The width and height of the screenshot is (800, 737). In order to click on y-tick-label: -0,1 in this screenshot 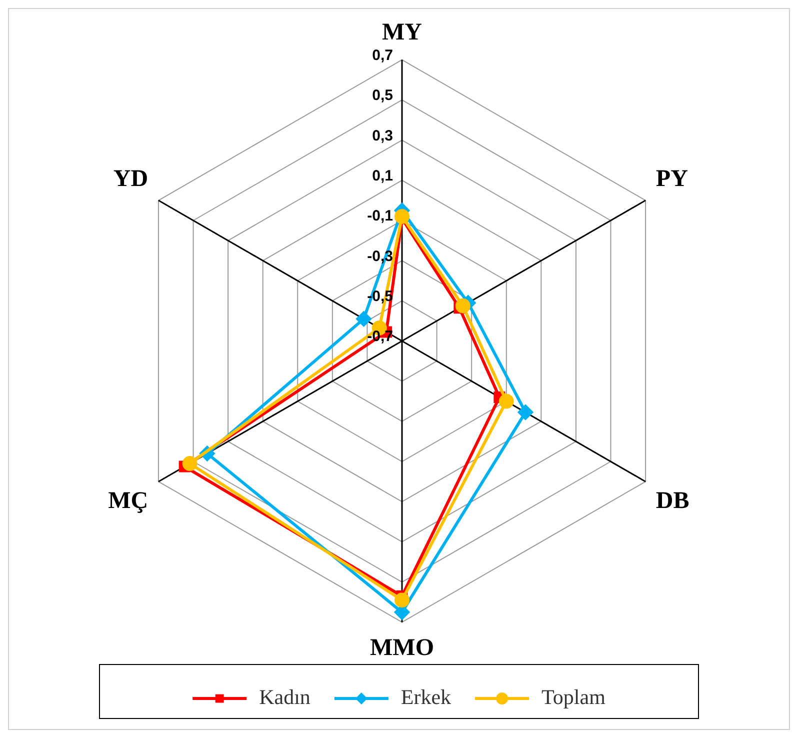, I will do `click(380, 216)`.